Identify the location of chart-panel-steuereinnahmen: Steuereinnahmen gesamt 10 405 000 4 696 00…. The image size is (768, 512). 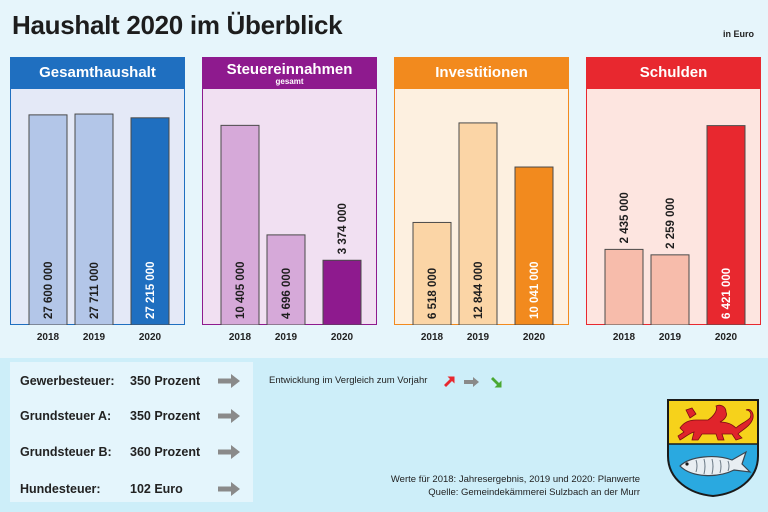
(289, 191).